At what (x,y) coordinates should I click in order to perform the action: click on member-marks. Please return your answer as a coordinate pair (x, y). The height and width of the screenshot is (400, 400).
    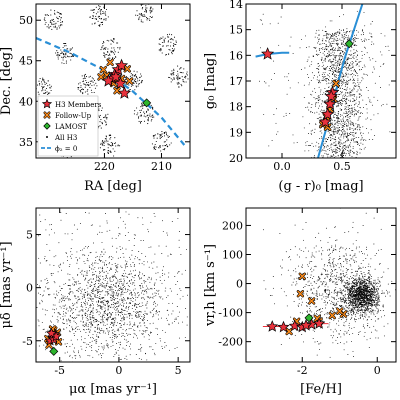
    Looking at the image, I should click on (53, 340).